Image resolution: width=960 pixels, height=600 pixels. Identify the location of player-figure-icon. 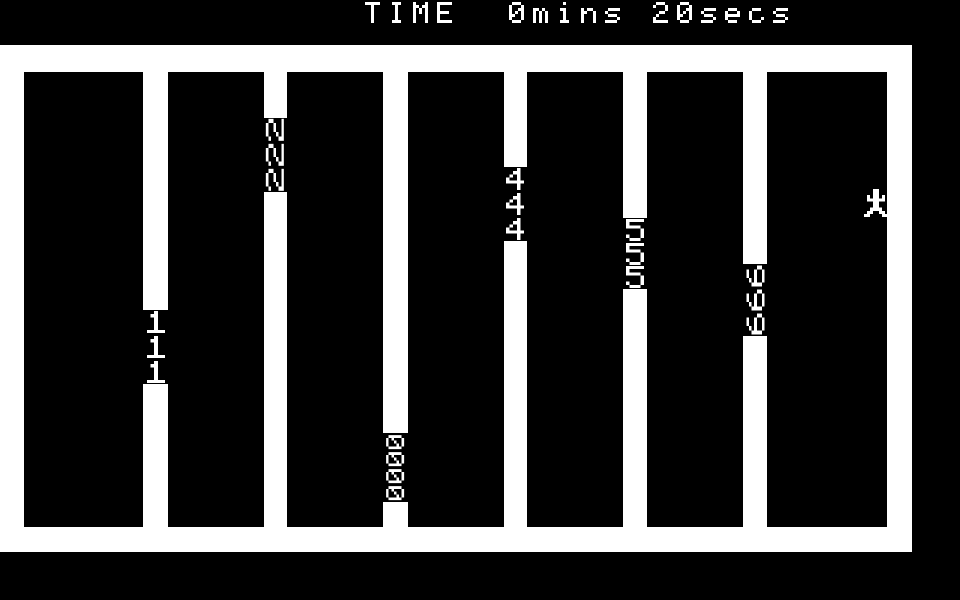
(876, 203).